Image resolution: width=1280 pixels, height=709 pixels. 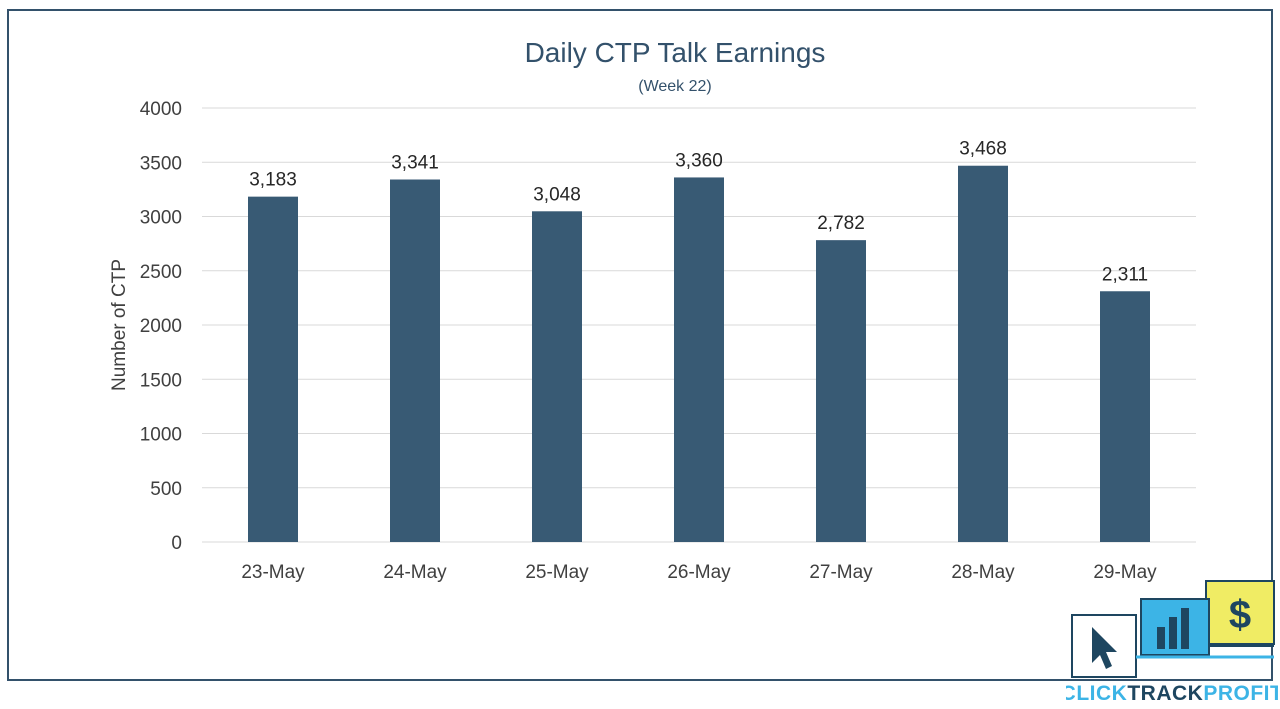 I want to click on y-tick-label: 1500, so click(x=161, y=380).